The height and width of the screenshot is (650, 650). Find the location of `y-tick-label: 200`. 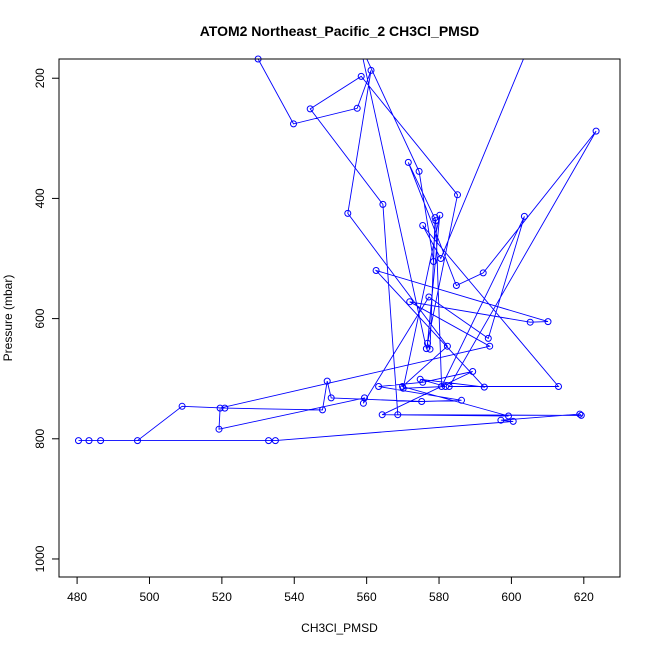

y-tick-label: 200 is located at coordinates (40, 78).